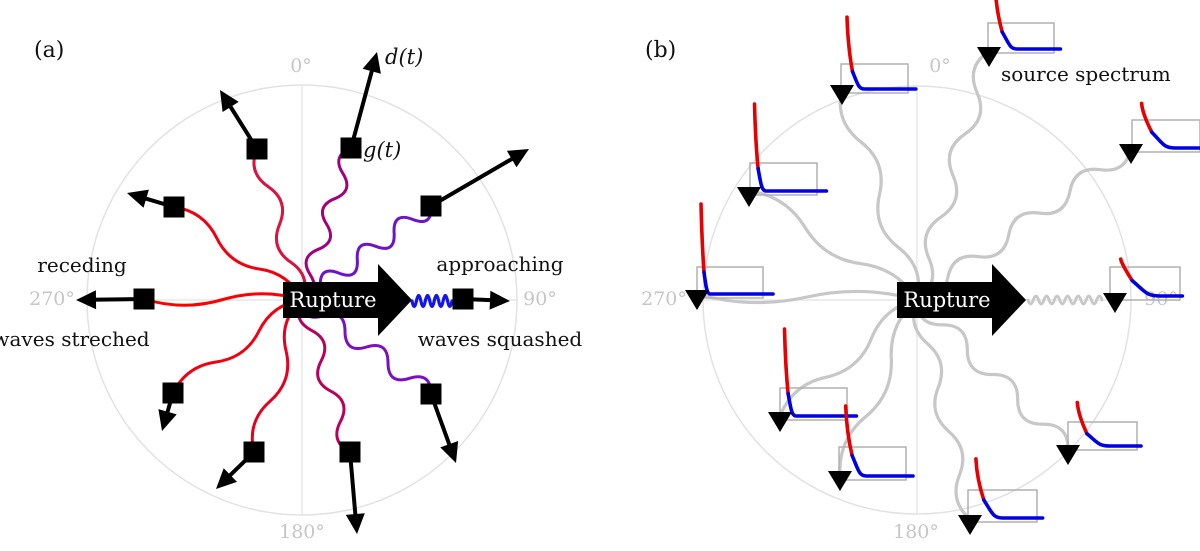 Image resolution: width=1200 pixels, height=551 pixels. I want to click on d-of-t-label: d(t), so click(404, 57).